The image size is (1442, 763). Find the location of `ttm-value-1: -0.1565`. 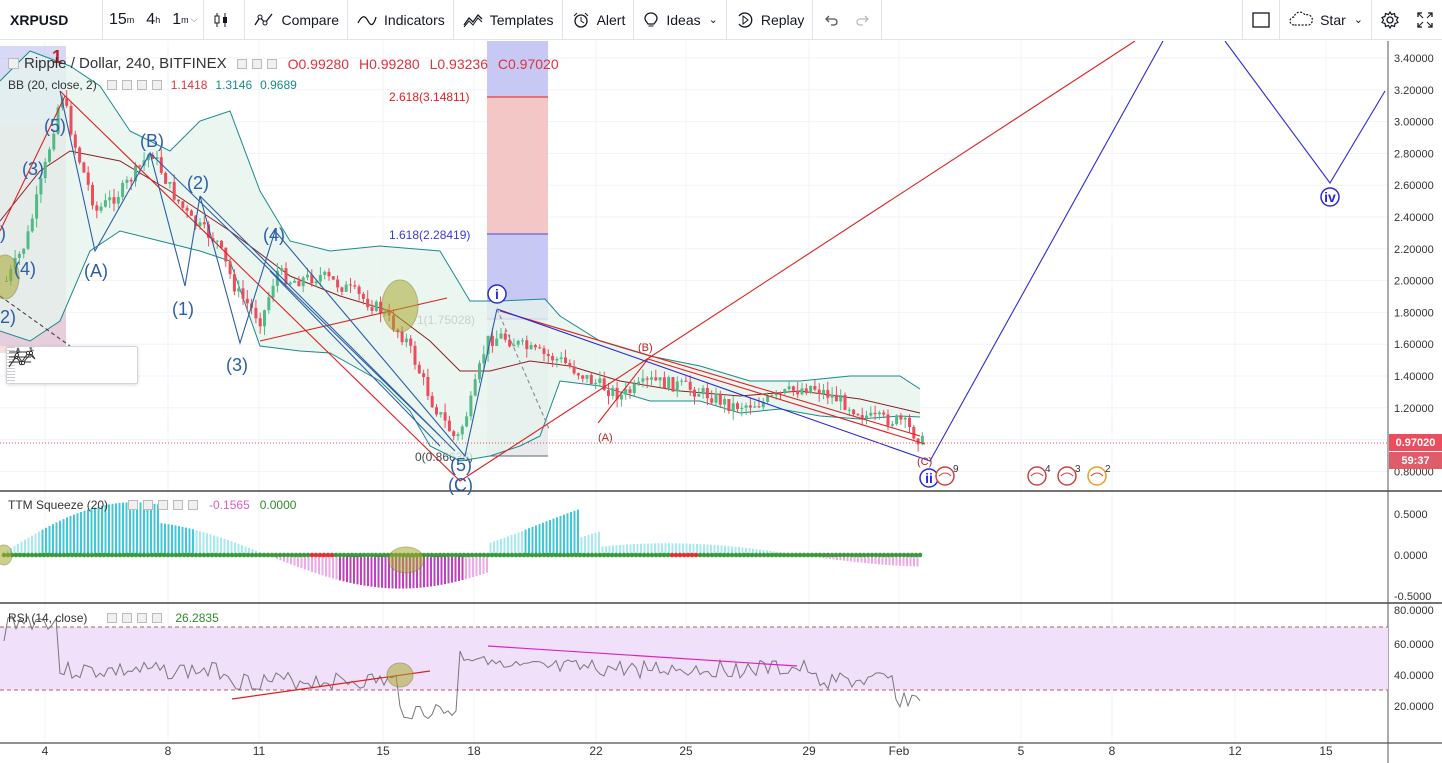

ttm-value-1: -0.1565 is located at coordinates (229, 505).